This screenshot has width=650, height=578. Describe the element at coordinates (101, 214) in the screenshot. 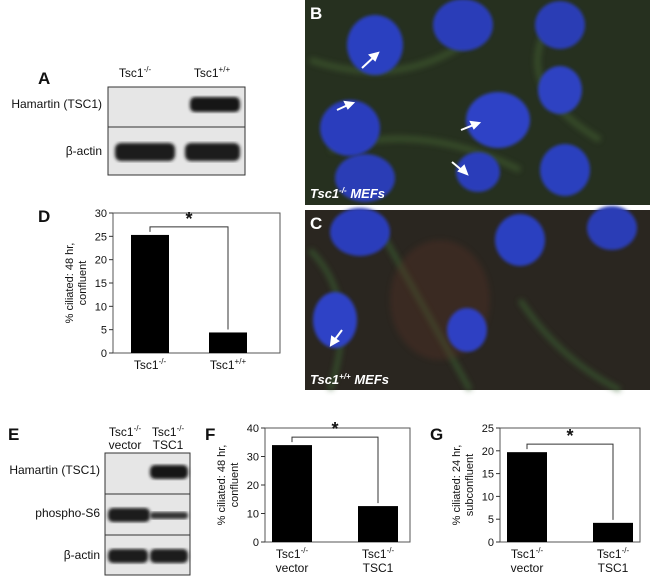

I see `y-tick-label: 30` at that location.